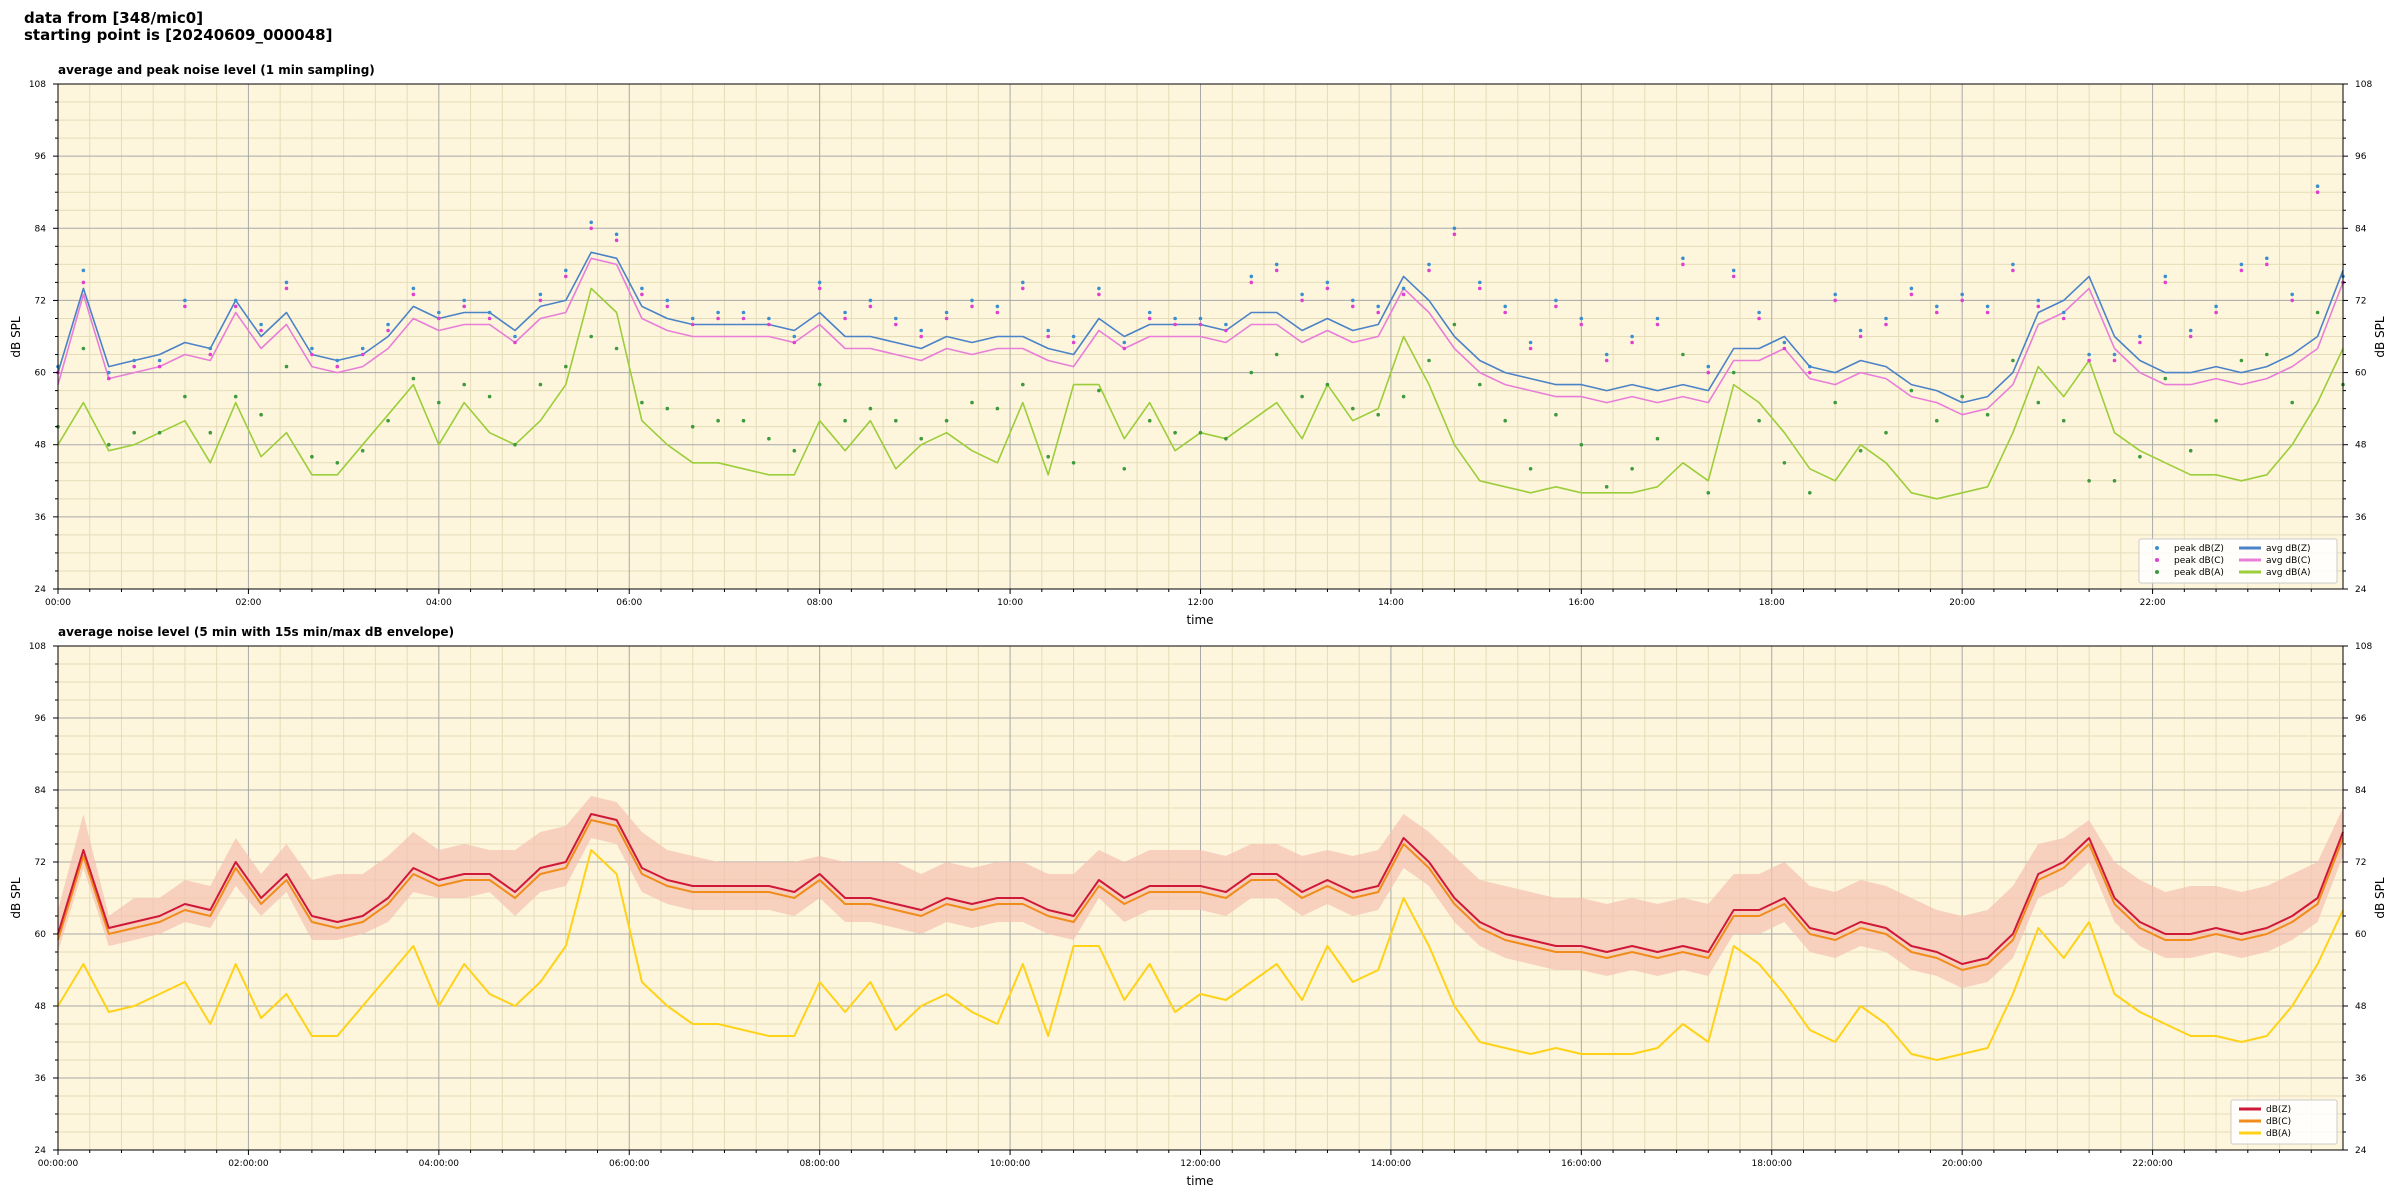 The image size is (2400, 1200). What do you see at coordinates (439, 603) in the screenshot?
I see `x-tick-label: 04:00` at bounding box center [439, 603].